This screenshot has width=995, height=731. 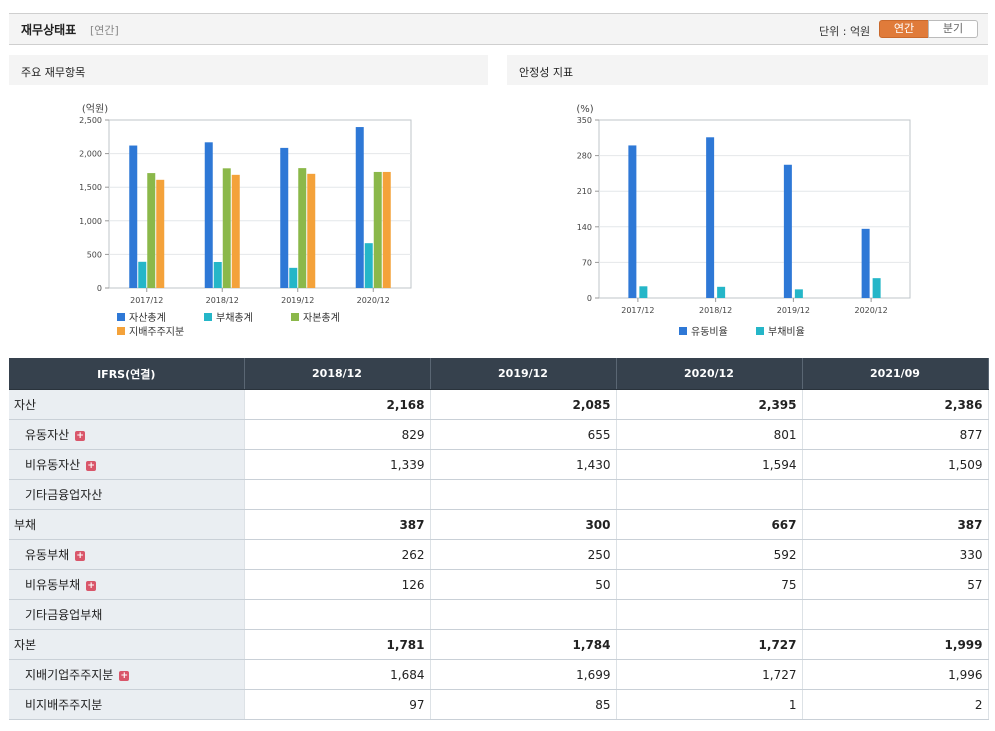 I want to click on row-label-cell: 자본, so click(x=127, y=644).